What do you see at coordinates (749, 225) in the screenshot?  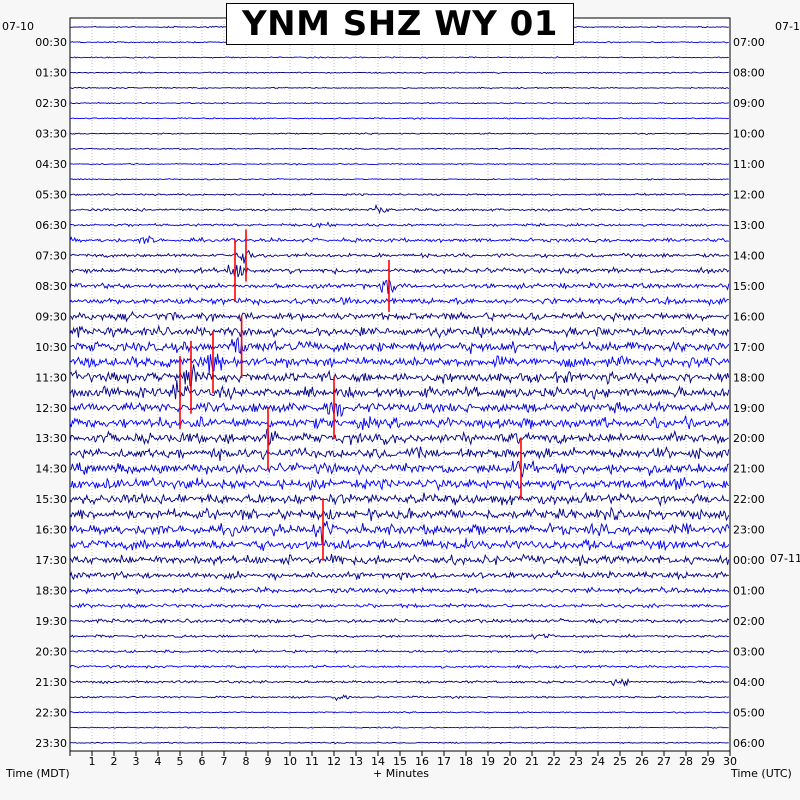 I see `right-time-label-6: 13:00` at bounding box center [749, 225].